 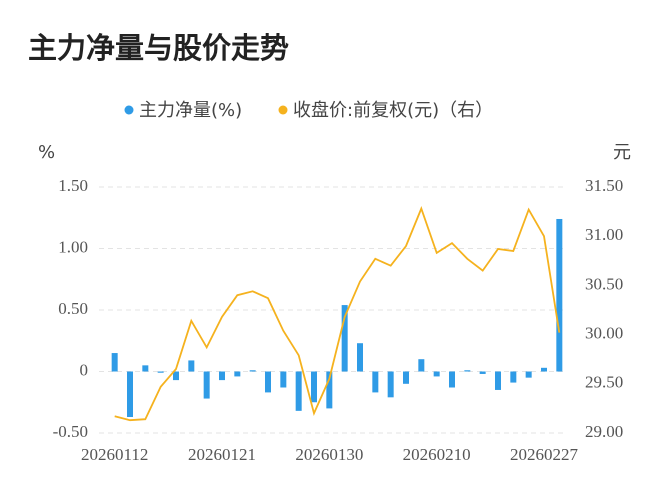 What do you see at coordinates (604, 382) in the screenshot?
I see `y2-tick-label: 29.50` at bounding box center [604, 382].